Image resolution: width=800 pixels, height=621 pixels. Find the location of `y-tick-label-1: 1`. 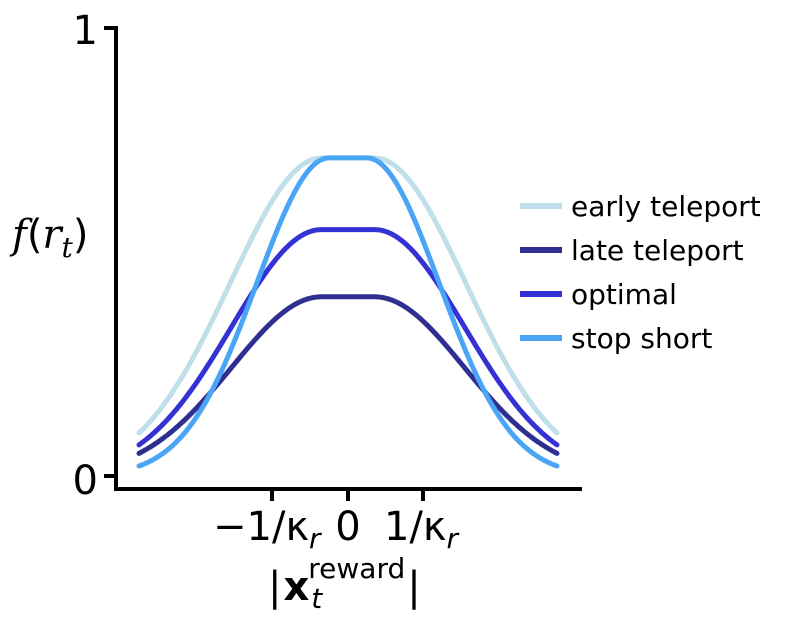

y-tick-label-1: 1 is located at coordinates (85, 31).